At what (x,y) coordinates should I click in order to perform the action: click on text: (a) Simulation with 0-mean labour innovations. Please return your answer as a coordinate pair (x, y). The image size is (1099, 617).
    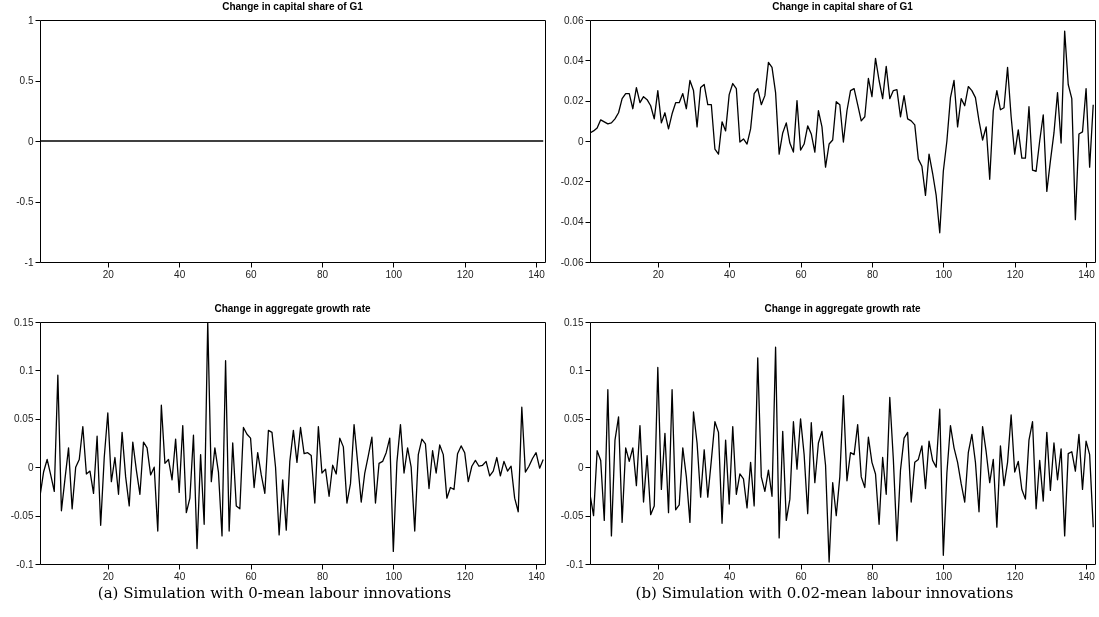
    Looking at the image, I should click on (274, 593).